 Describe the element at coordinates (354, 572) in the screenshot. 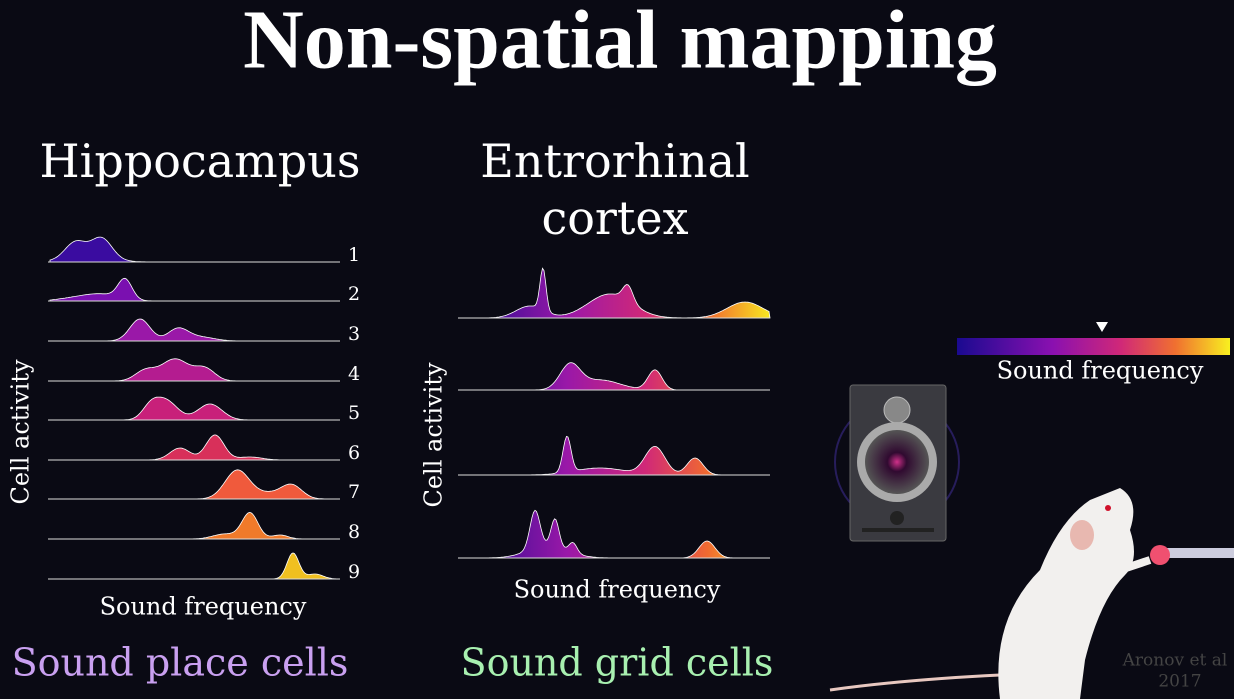

I see `row-label: 9` at that location.